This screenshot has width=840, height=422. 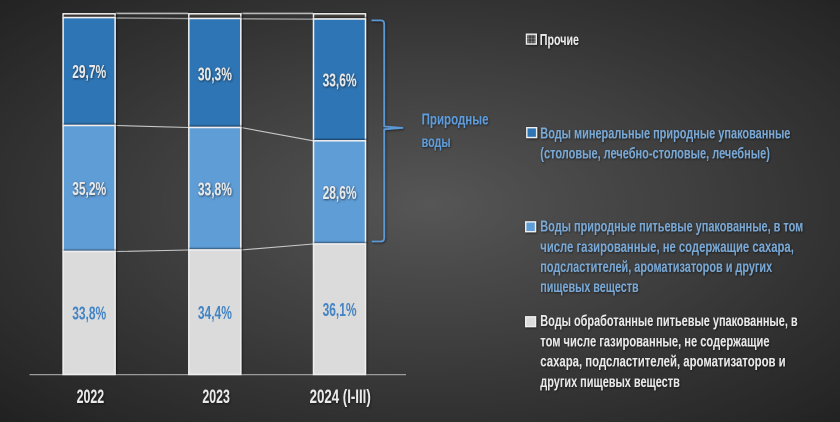 What do you see at coordinates (215, 313) in the screenshot?
I see `svg-text: 34,4%` at bounding box center [215, 313].